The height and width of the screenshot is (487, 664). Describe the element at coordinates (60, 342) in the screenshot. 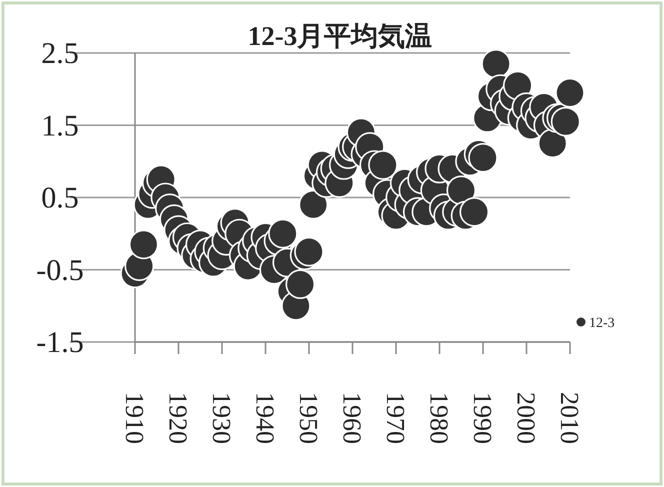

I see `y-tick-label: -1.5` at that location.